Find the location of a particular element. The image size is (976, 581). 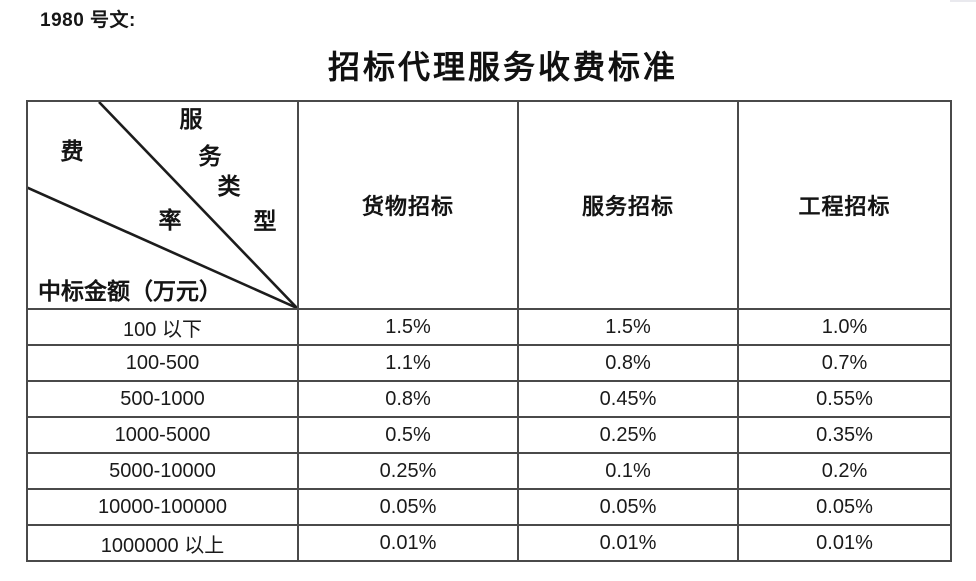

row-axis-char: 费 is located at coordinates (72, 151).